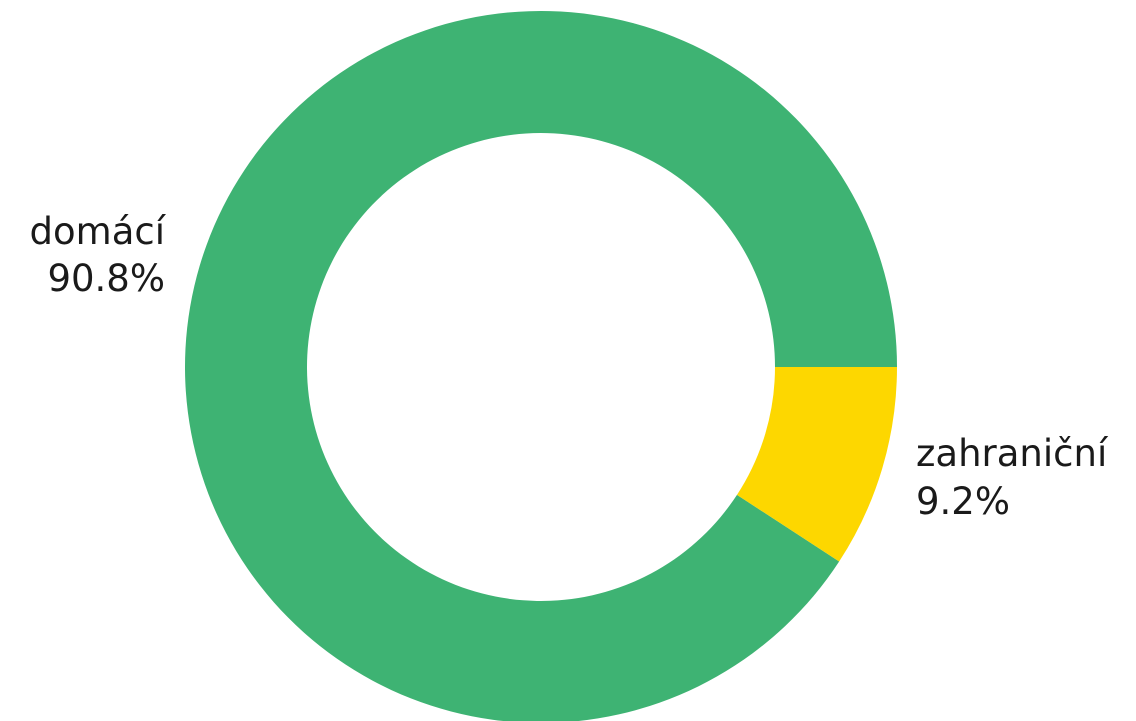 Image resolution: width=1136 pixels, height=721 pixels. What do you see at coordinates (816, 464) in the screenshot?
I see `donut-slice-zahranicni` at bounding box center [816, 464].